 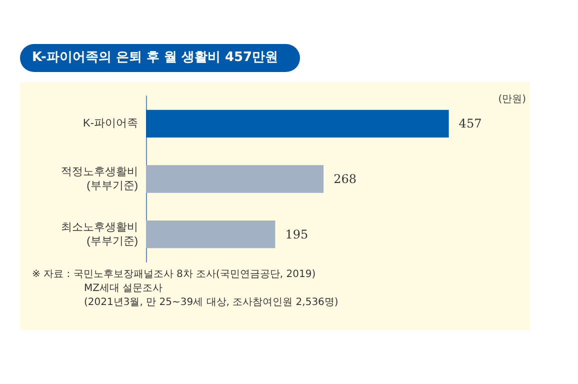 I want to click on text: MZ세대 설문조사, so click(x=123, y=289).